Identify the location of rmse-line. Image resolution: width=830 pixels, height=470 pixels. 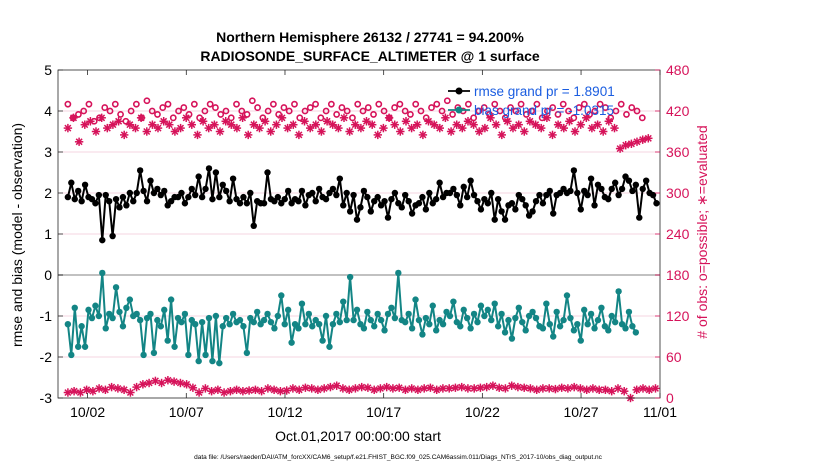
(362, 204).